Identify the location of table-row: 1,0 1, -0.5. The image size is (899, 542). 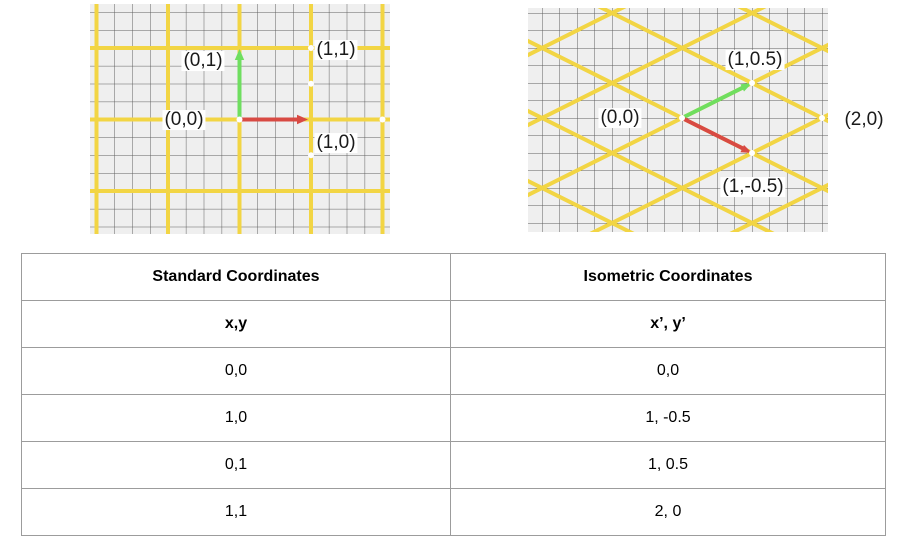
(453, 418).